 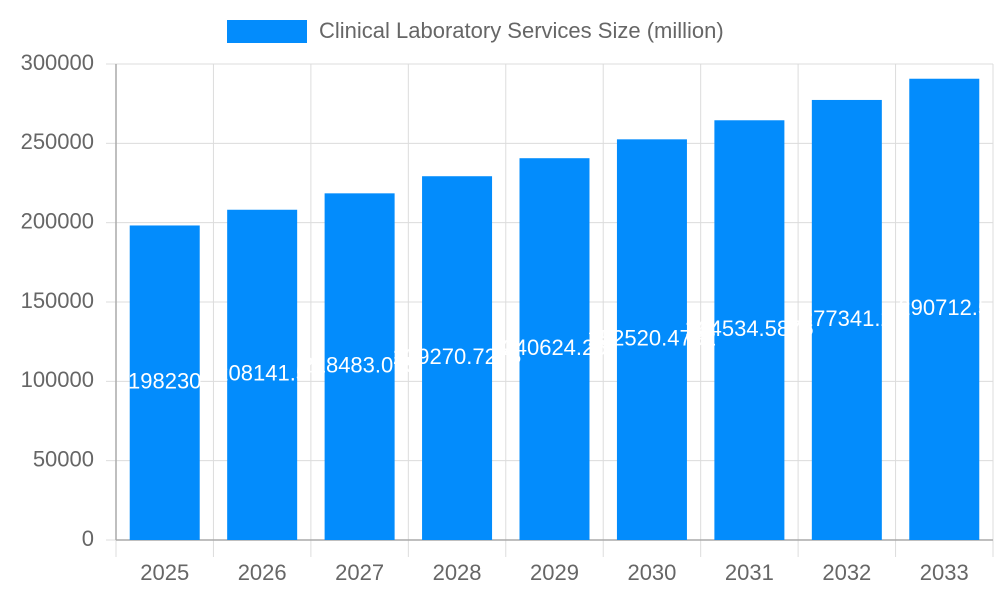 I want to click on data-label: 290712.5, so click(x=944, y=307).